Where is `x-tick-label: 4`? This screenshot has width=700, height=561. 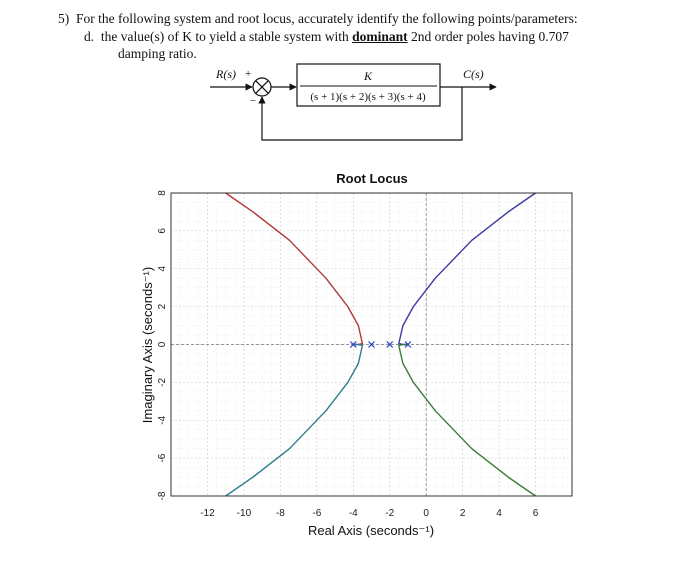 x-tick-label: 4 is located at coordinates (499, 513).